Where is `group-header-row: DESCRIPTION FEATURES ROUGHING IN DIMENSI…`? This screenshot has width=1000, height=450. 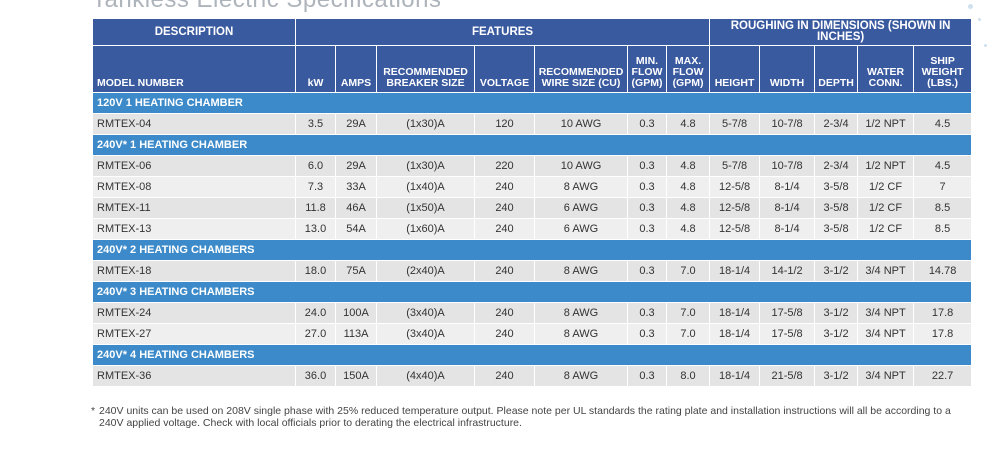
group-header-row: DESCRIPTION FEATURES ROUGHING IN DIMENSI… is located at coordinates (532, 32).